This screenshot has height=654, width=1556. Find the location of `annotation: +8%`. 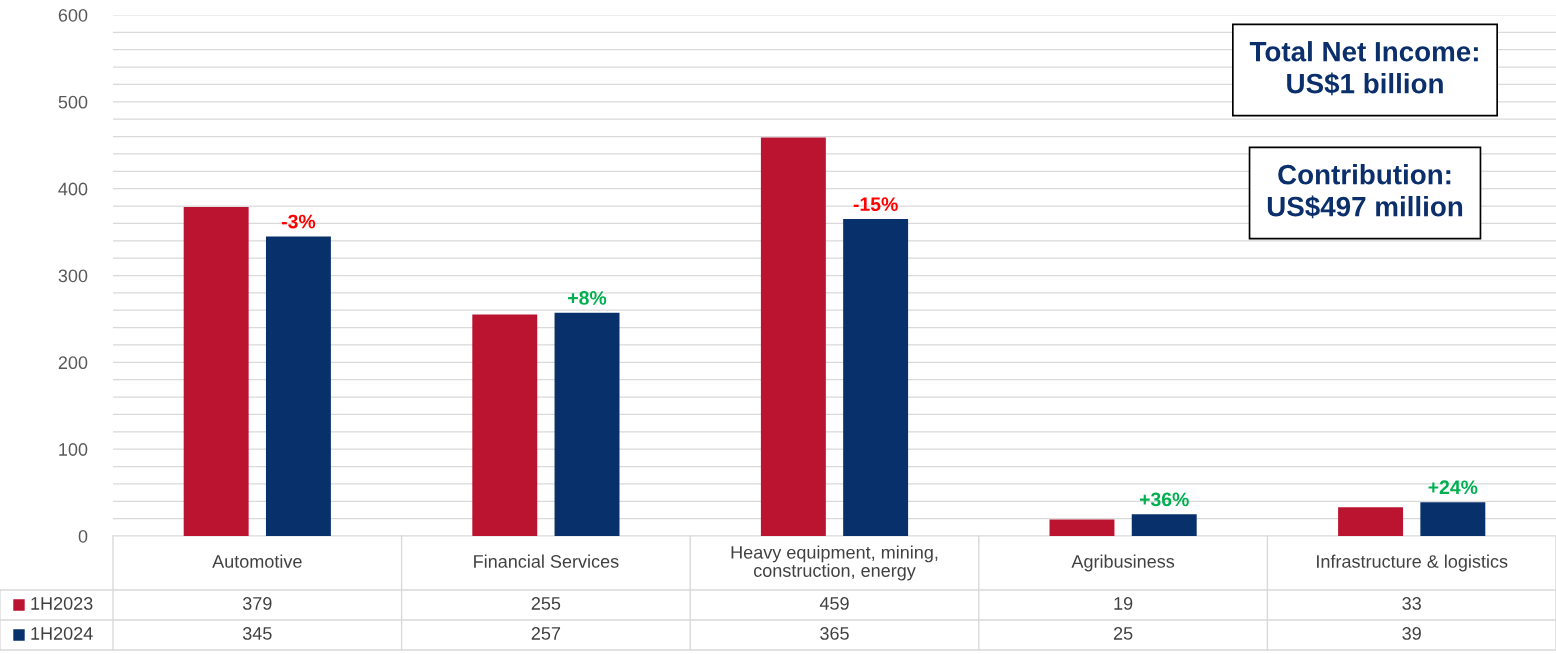

annotation: +8% is located at coordinates (587, 298).